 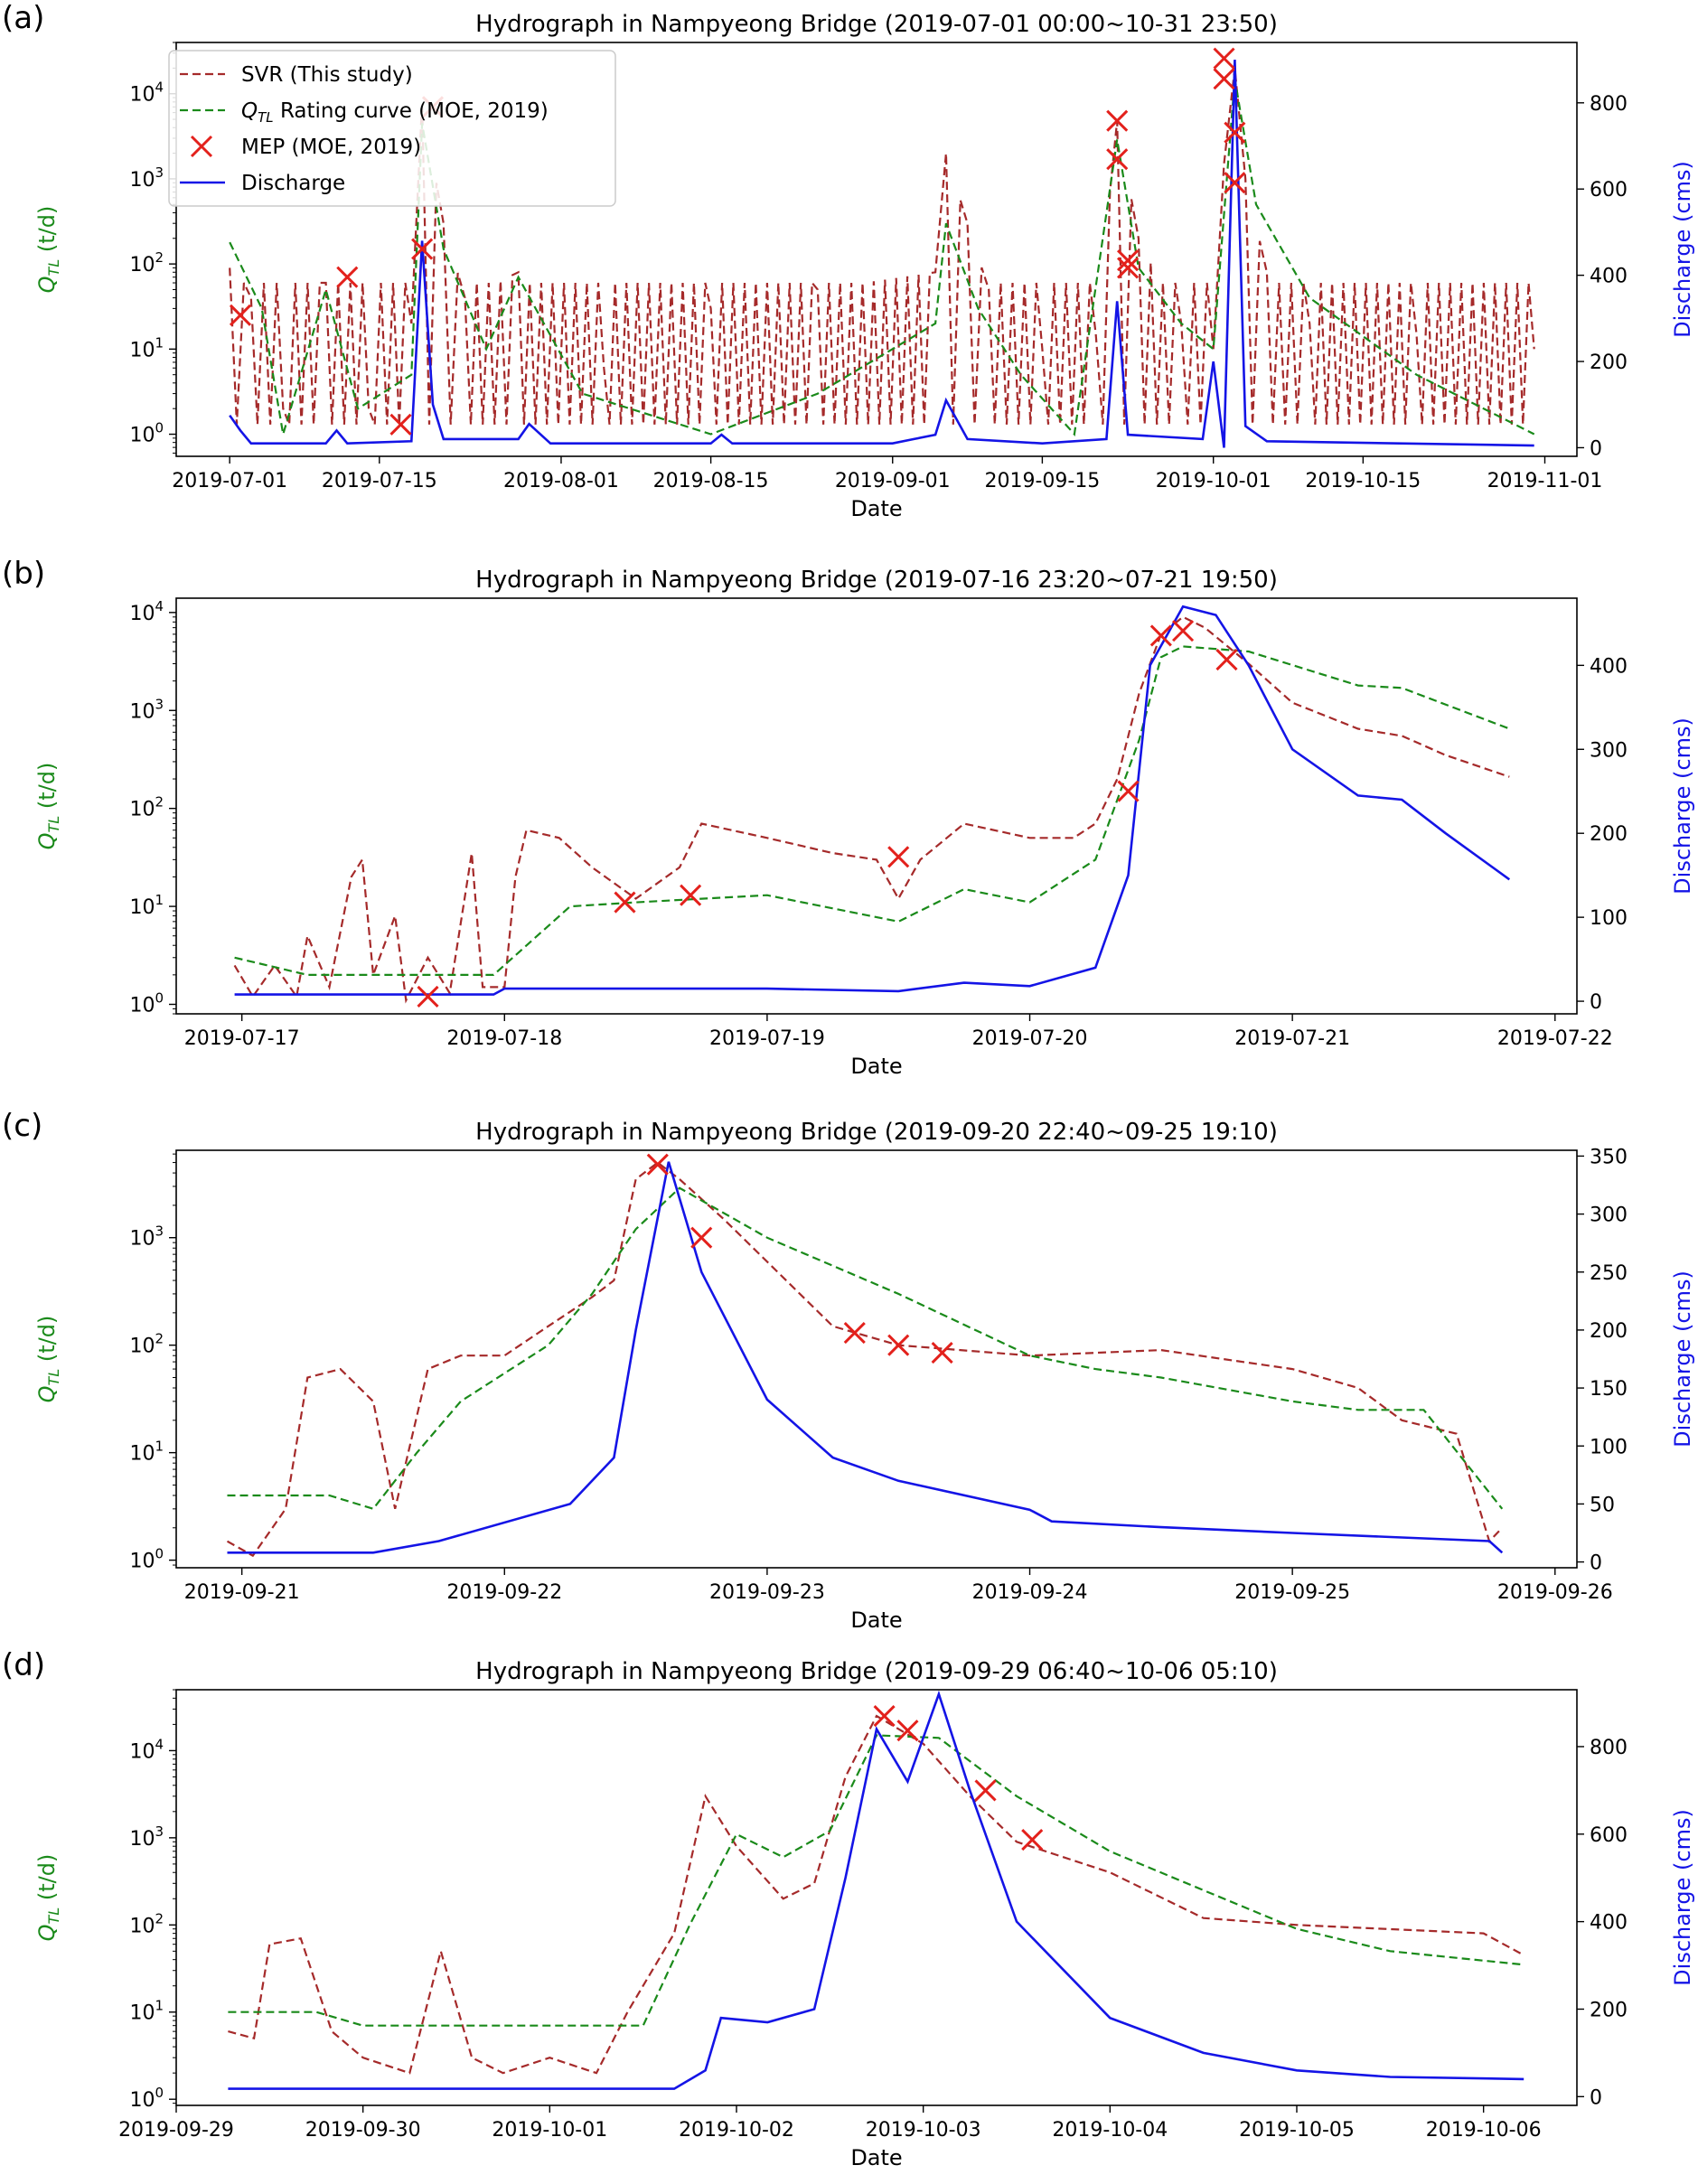 What do you see at coordinates (24, 574) in the screenshot?
I see `panel-label: (b)` at bounding box center [24, 574].